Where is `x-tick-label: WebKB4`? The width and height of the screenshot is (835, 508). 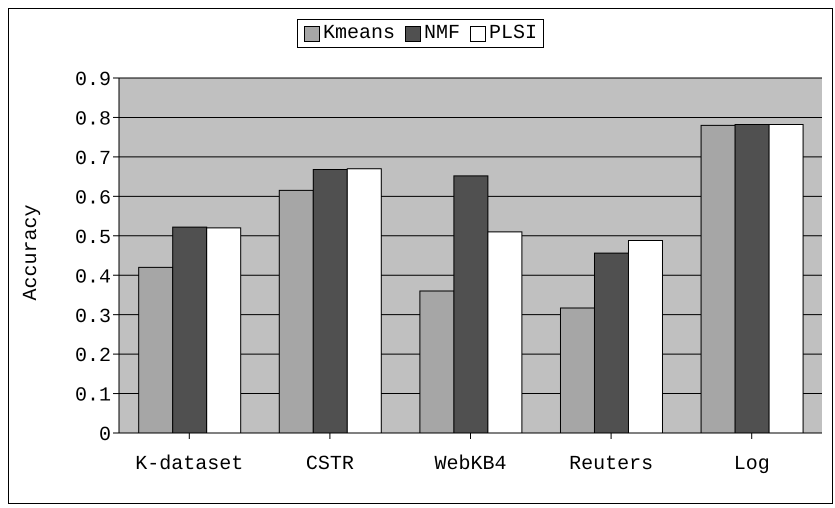
x-tick-label: WebKB4 is located at coordinates (470, 464).